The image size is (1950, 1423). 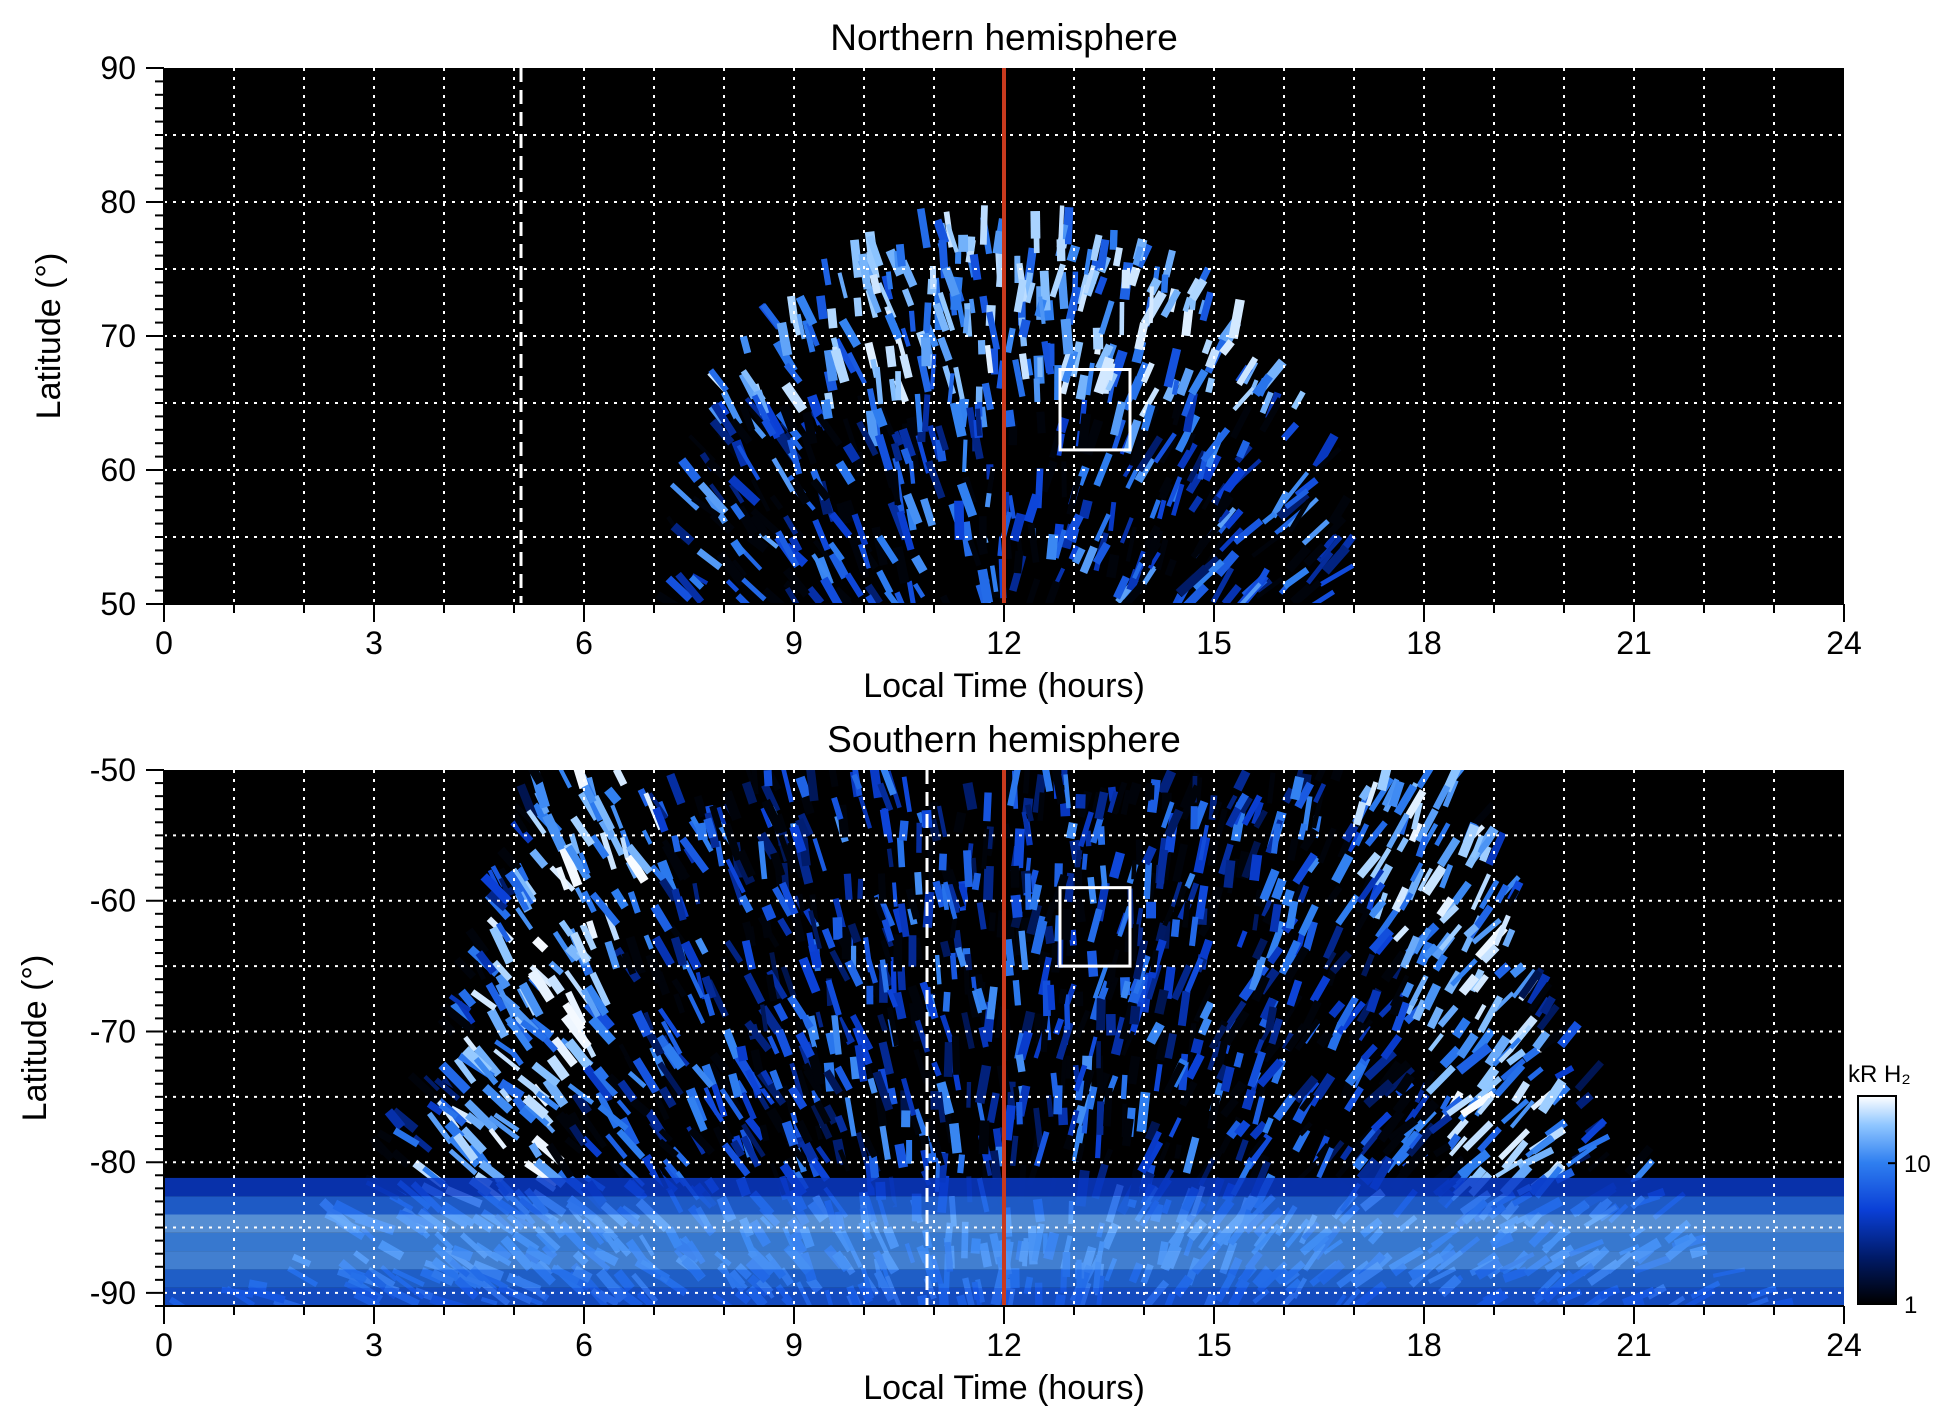 What do you see at coordinates (794, 643) in the screenshot?
I see `x-tick-label: 9` at bounding box center [794, 643].